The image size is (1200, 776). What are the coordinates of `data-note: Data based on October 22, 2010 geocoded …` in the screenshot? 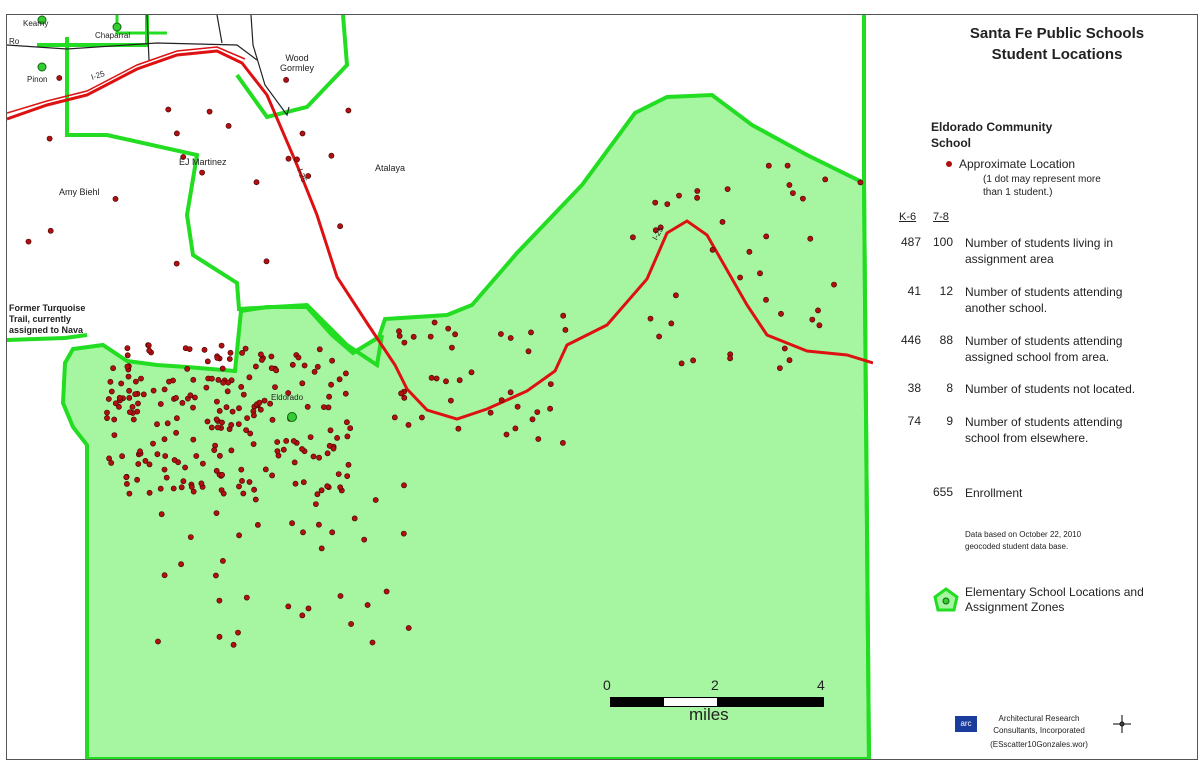 It's located at (1023, 540).